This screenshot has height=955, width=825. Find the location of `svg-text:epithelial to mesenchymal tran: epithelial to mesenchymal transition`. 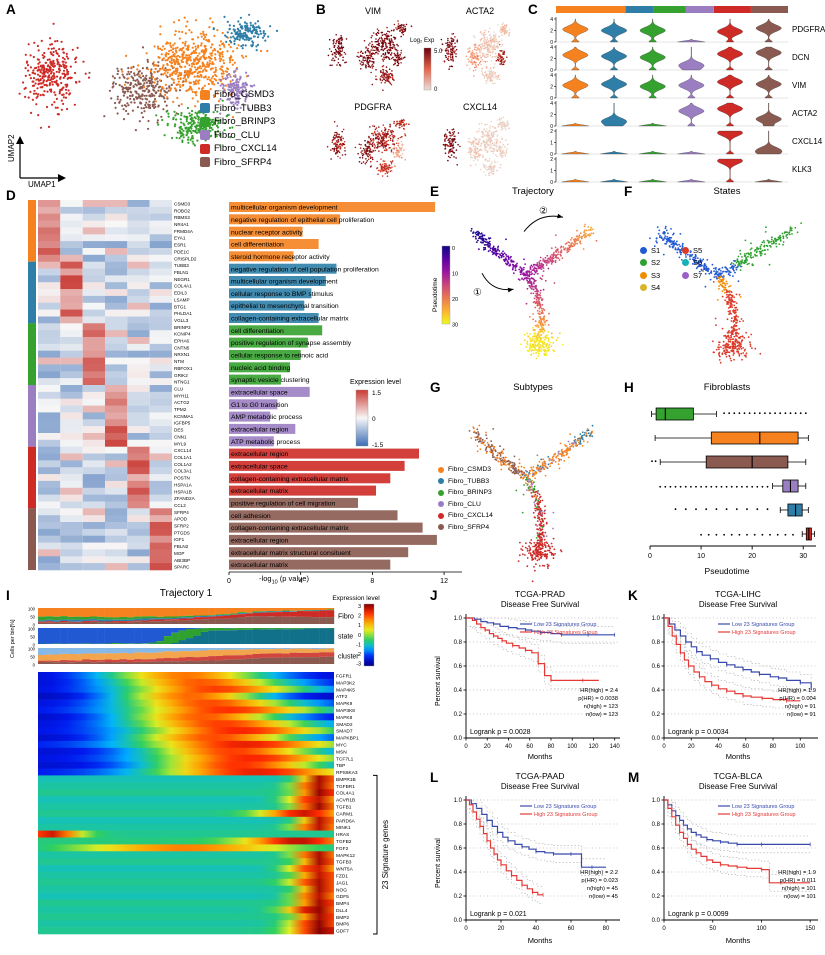

svg-text:epithelial to mesenchymal tran: epithelial to mesenchymal transition is located at coordinates (285, 306).